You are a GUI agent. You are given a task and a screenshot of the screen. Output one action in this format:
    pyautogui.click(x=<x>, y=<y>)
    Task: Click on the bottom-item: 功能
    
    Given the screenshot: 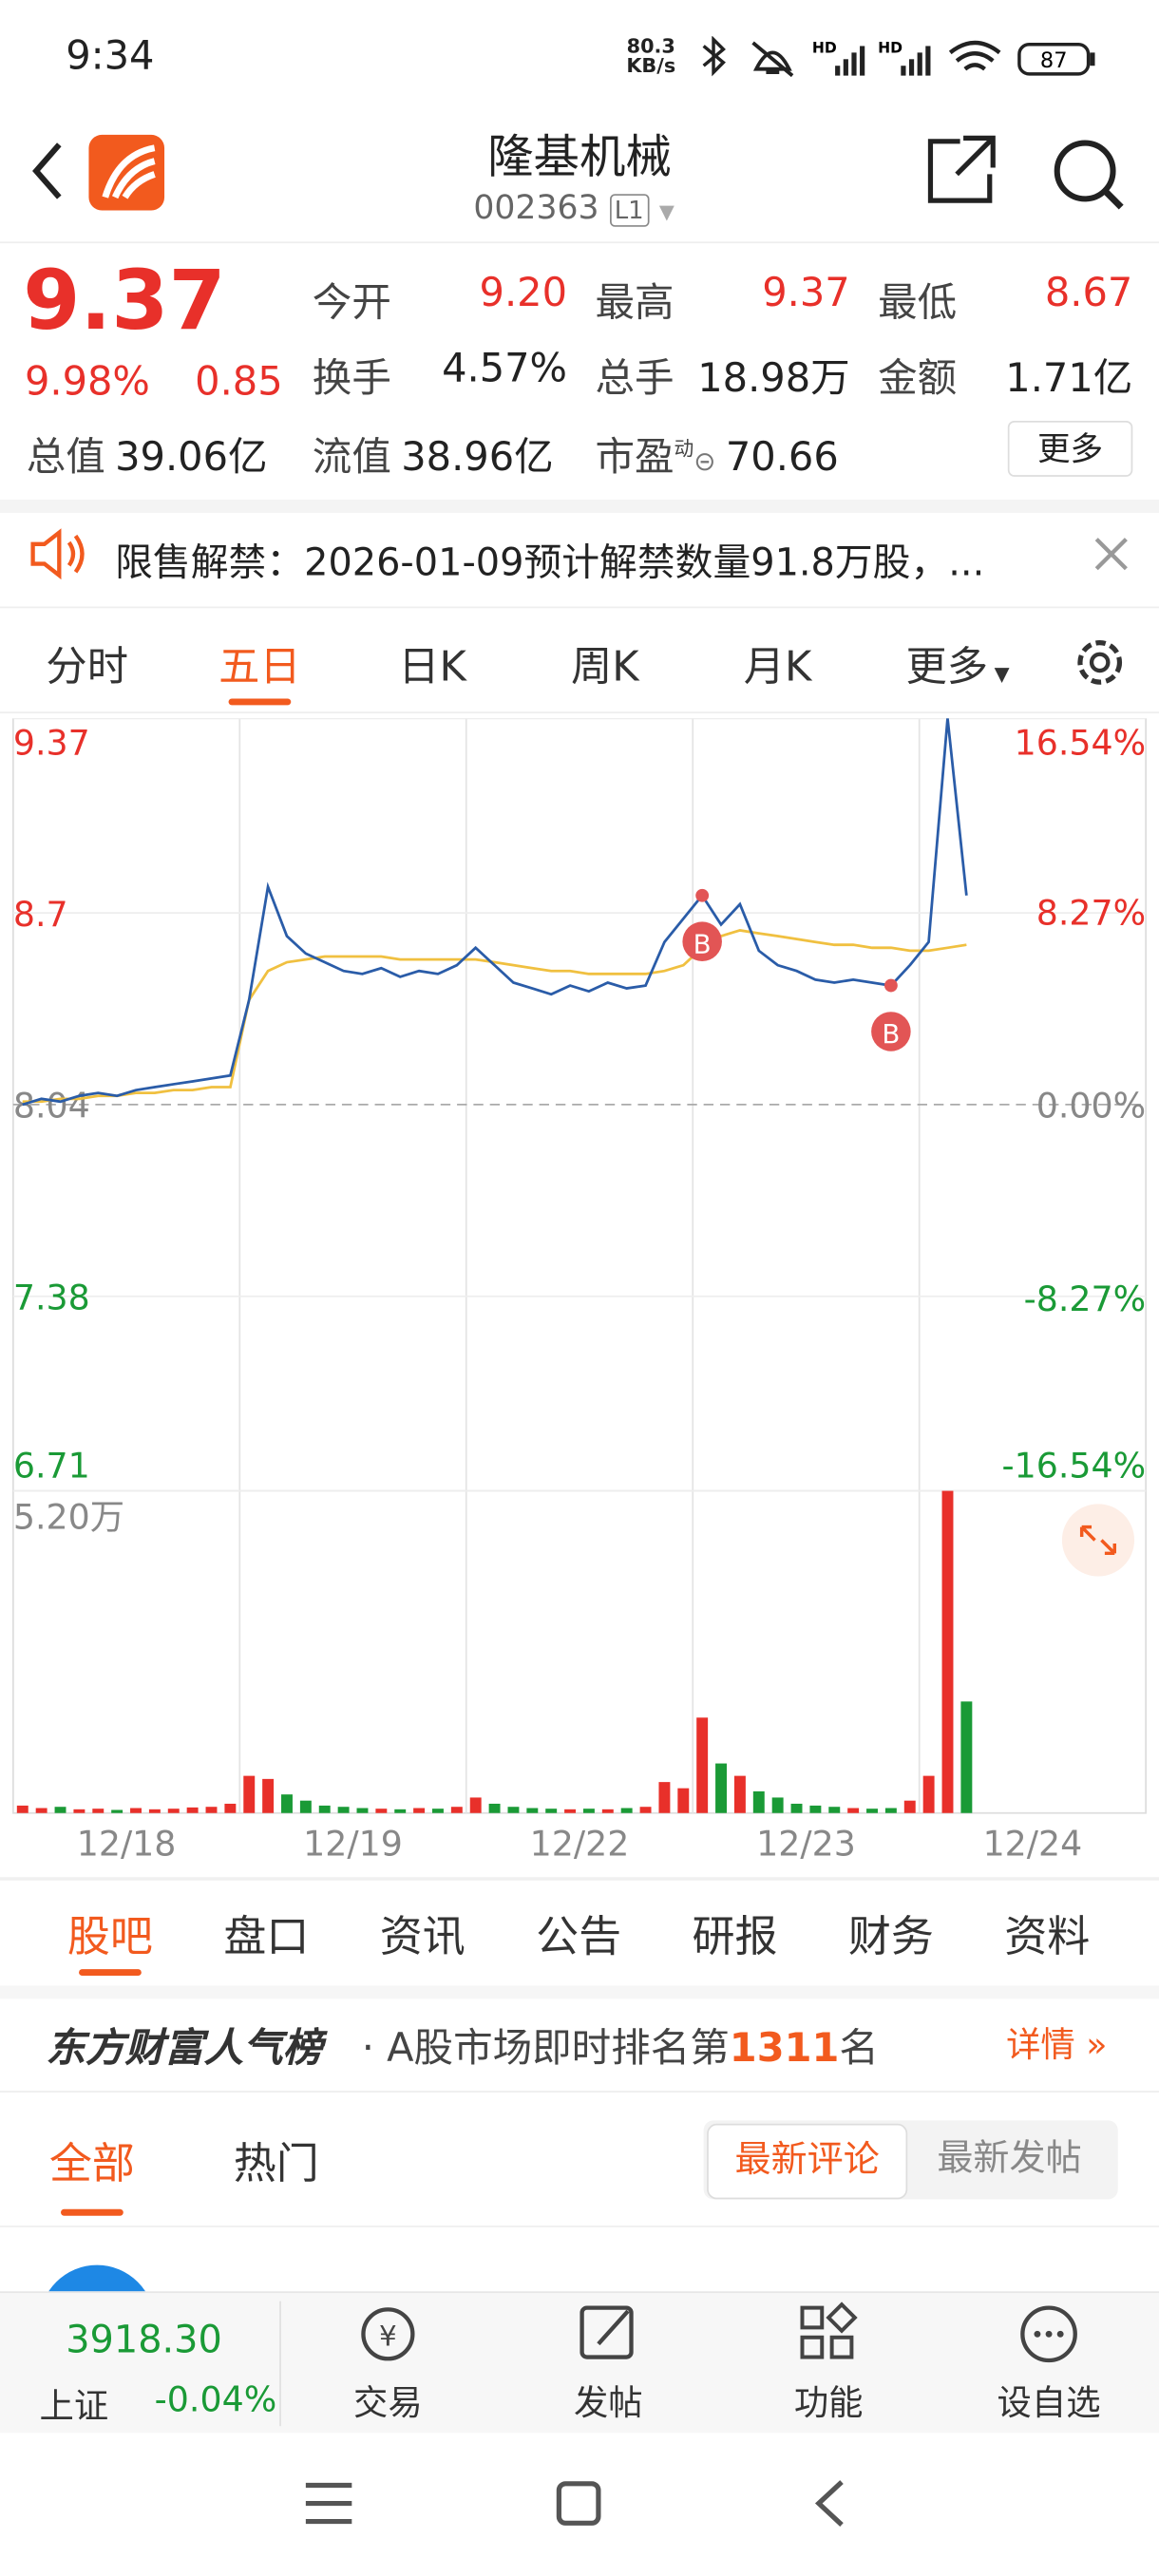 What is the action you would take?
    pyautogui.click(x=828, y=2403)
    